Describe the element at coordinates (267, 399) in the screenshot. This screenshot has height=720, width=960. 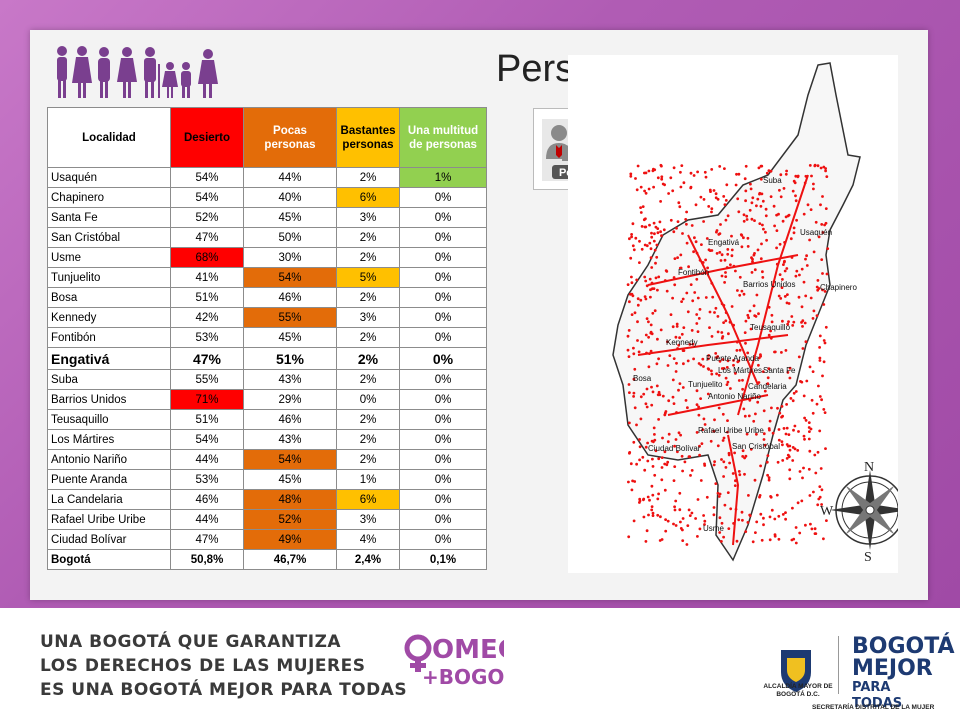
I see `table-row: Barrios Unidos 71% 29% 0% 0%` at that location.